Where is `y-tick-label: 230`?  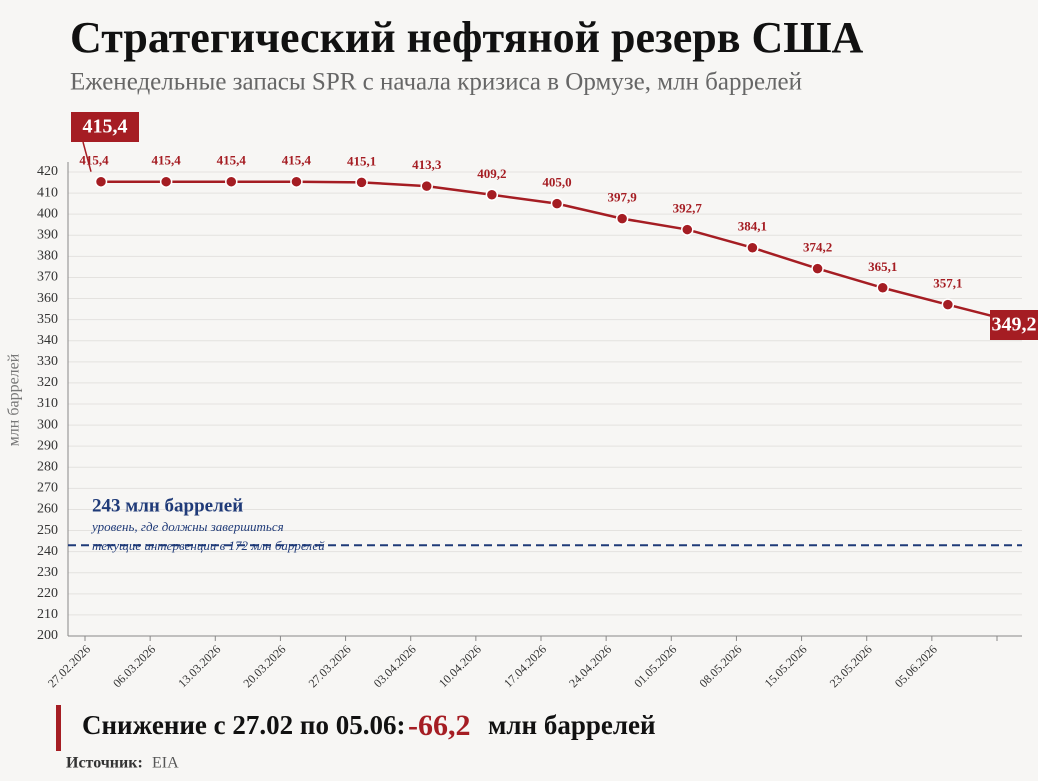 y-tick-label: 230 is located at coordinates (47, 572).